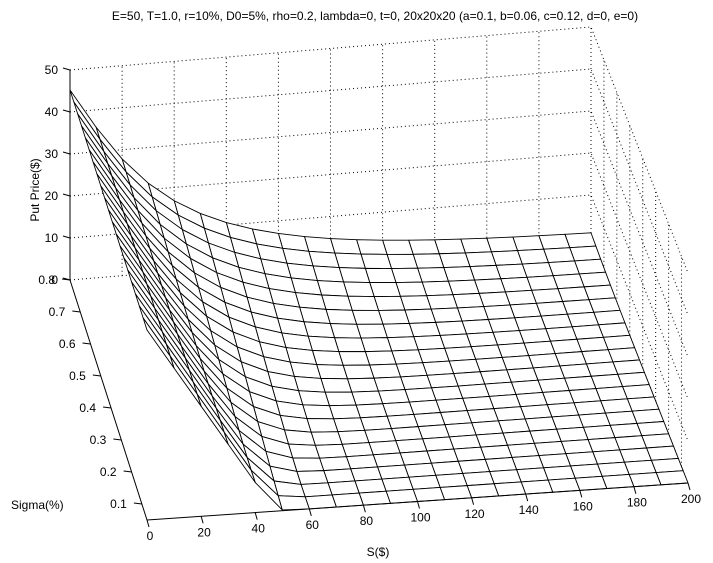  I want to click on y-axis-label: Sigma(%), so click(37, 505).